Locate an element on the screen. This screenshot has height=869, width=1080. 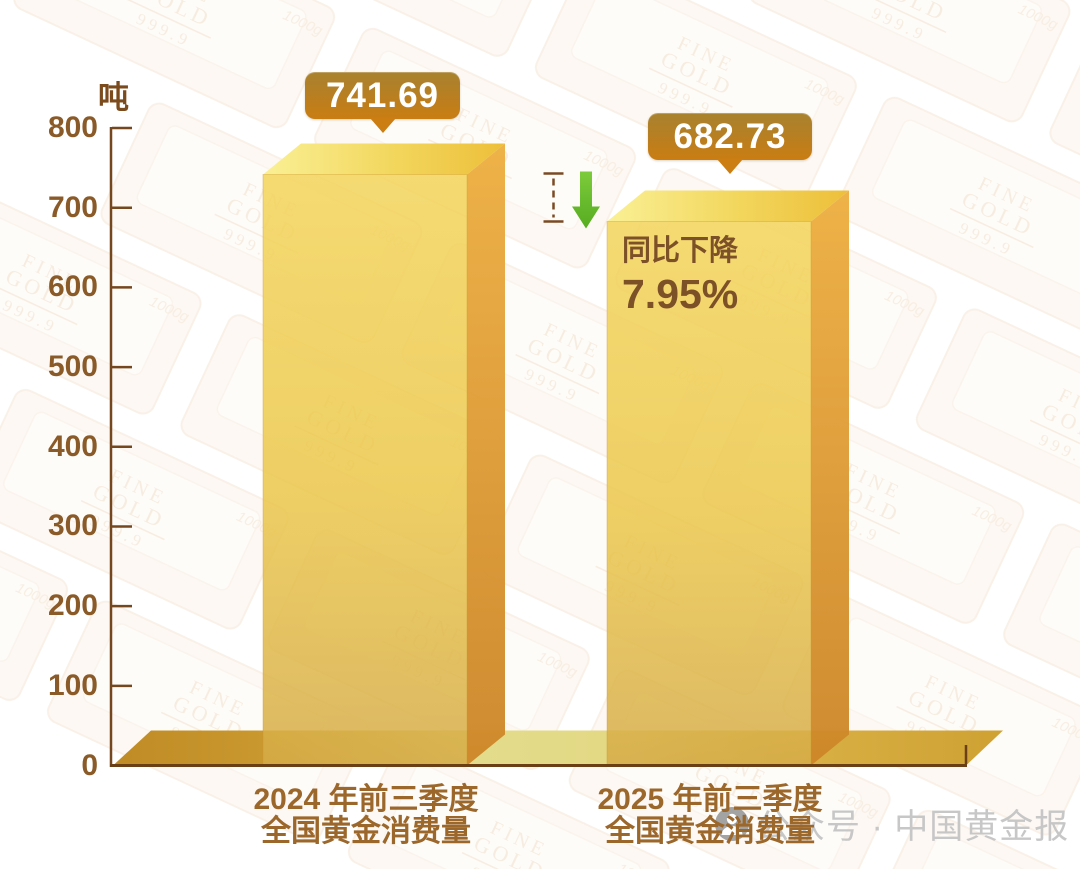
category-2024-line2: 全国黄金消费量 is located at coordinates (366, 831).